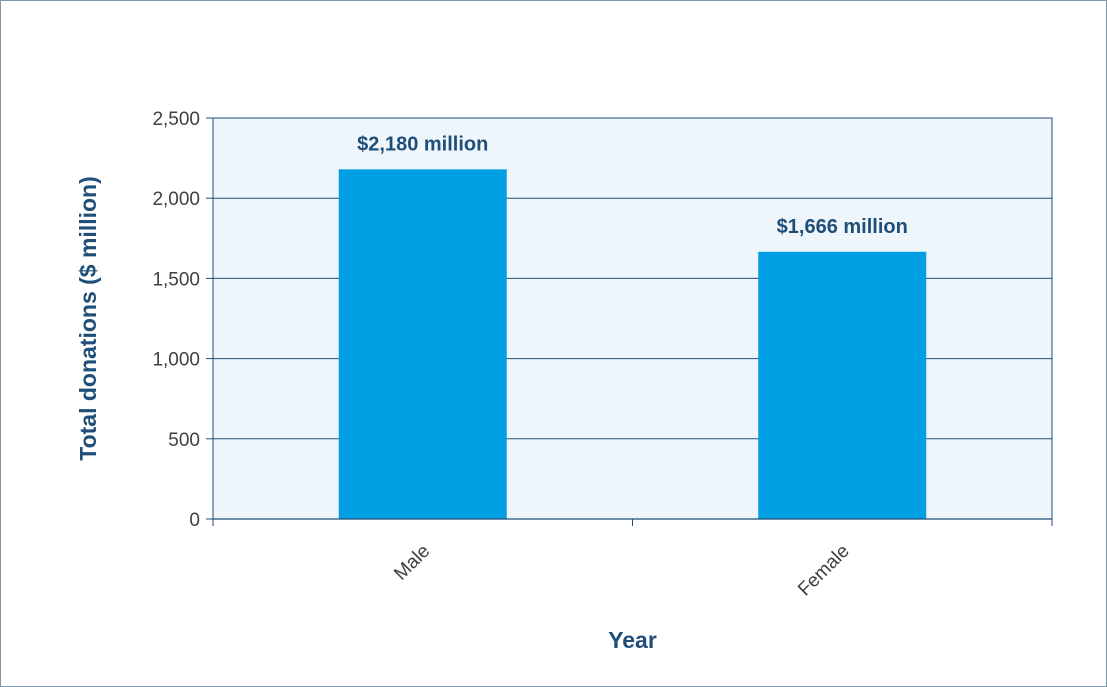 The height and width of the screenshot is (687, 1107). Describe the element at coordinates (88, 318) in the screenshot. I see `y-axis-title: Total donations ($ million)` at that location.